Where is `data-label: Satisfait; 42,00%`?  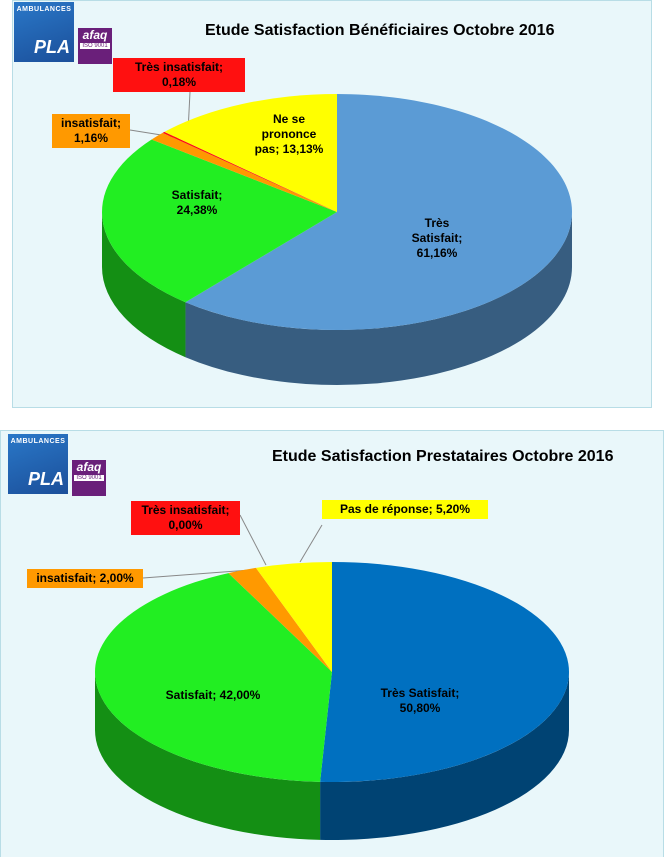 data-label: Satisfait; 42,00% is located at coordinates (213, 695).